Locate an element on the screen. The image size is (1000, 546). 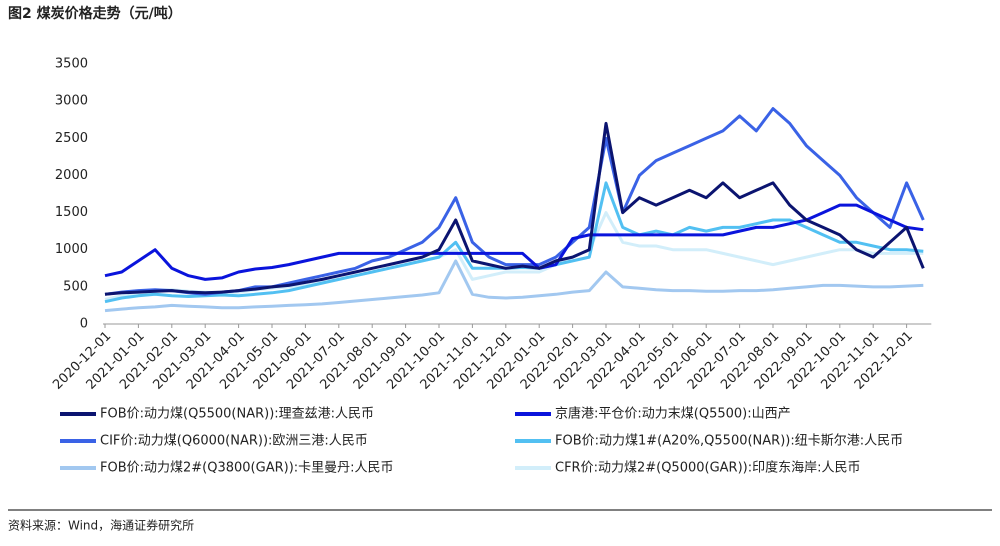
y-tick-label: 1000 is located at coordinates (71, 249).